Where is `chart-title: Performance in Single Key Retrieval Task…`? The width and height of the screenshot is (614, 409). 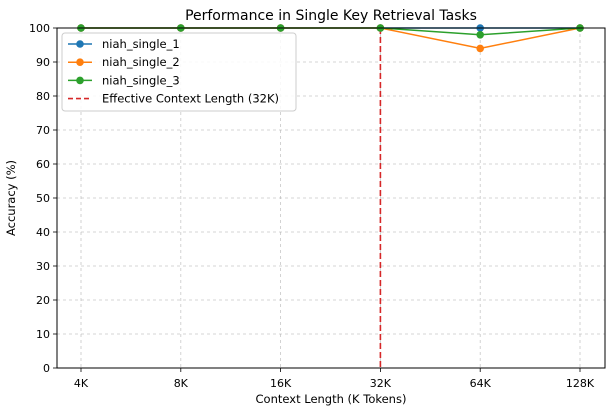
chart-title: Performance in Single Key Retrieval Task… is located at coordinates (331, 16).